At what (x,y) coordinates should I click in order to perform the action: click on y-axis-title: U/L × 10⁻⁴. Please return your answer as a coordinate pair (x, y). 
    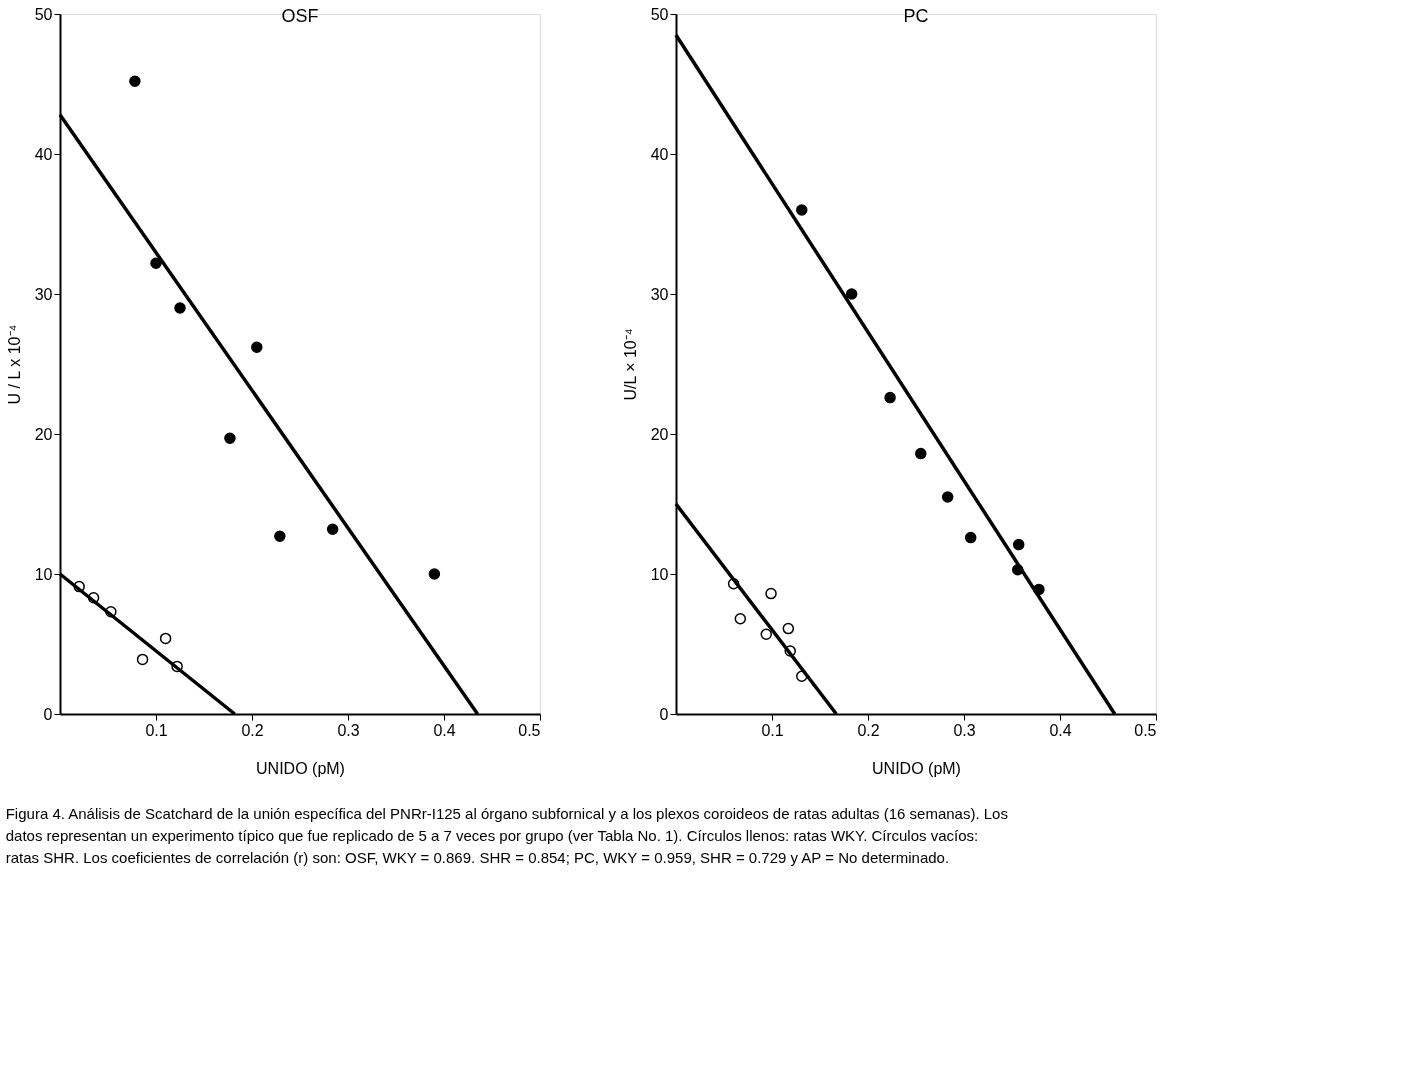
    Looking at the image, I should click on (630, 364).